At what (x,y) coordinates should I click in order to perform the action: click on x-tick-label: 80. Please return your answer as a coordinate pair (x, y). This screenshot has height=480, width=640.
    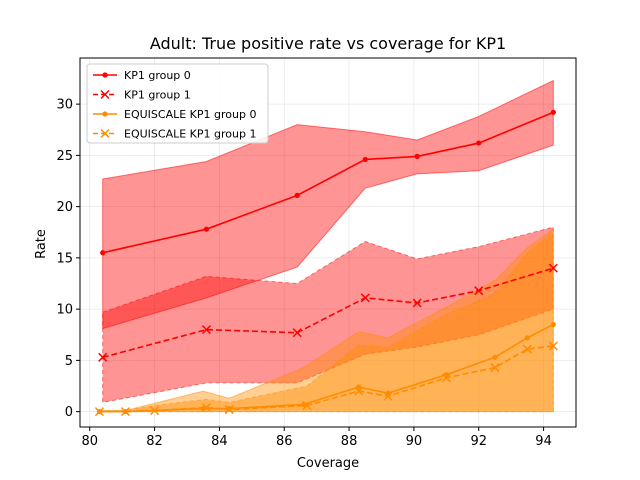
    Looking at the image, I should click on (89, 441).